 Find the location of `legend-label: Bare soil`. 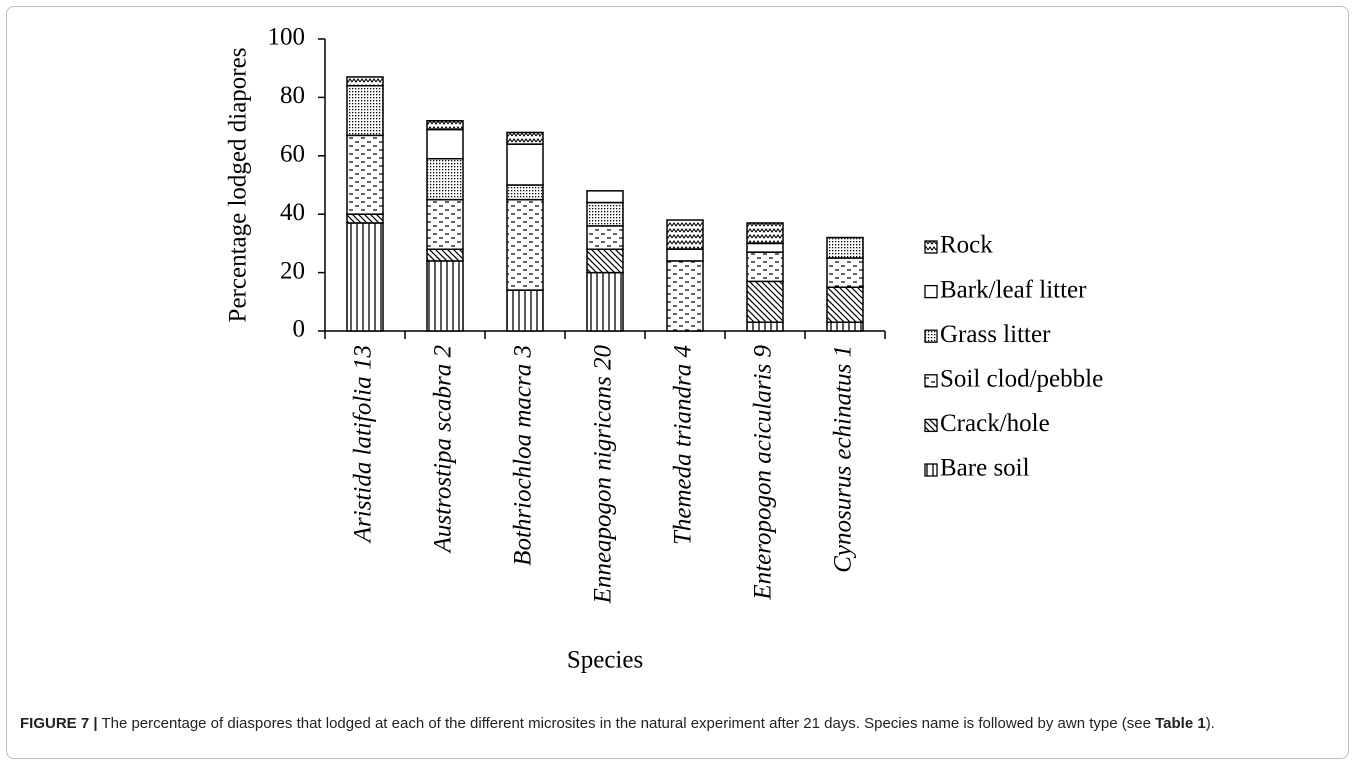

legend-label: Bare soil is located at coordinates (985, 468).